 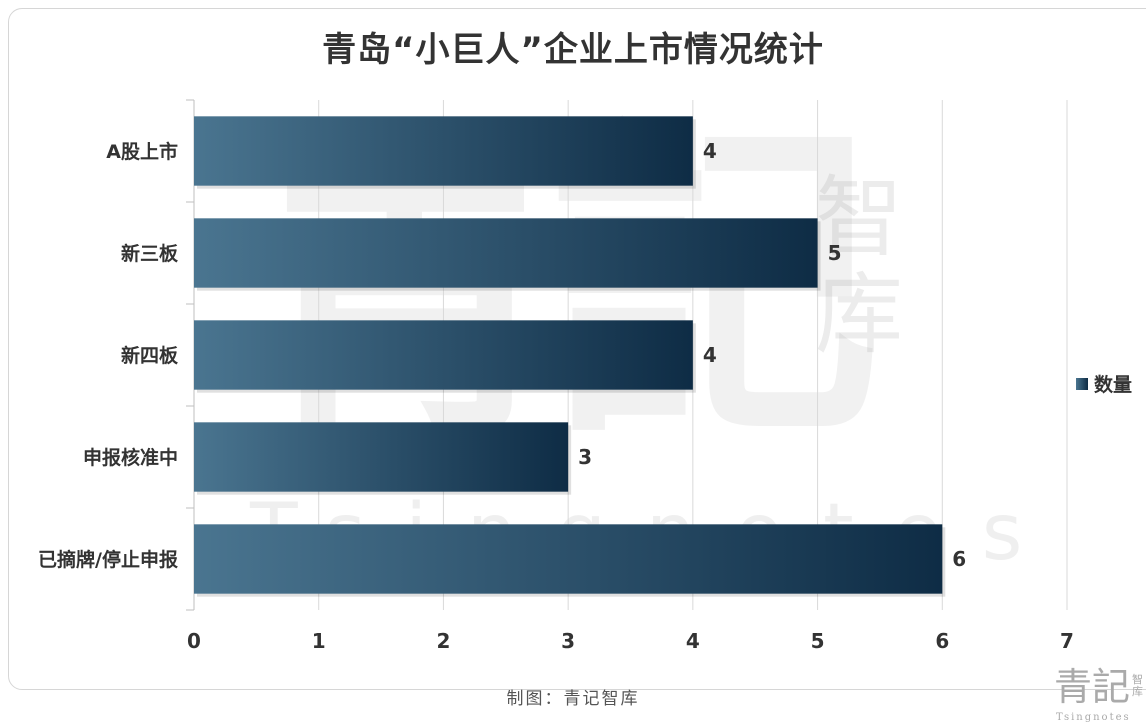 I want to click on footer-credit: 制图：青记智库, so click(x=573, y=699).